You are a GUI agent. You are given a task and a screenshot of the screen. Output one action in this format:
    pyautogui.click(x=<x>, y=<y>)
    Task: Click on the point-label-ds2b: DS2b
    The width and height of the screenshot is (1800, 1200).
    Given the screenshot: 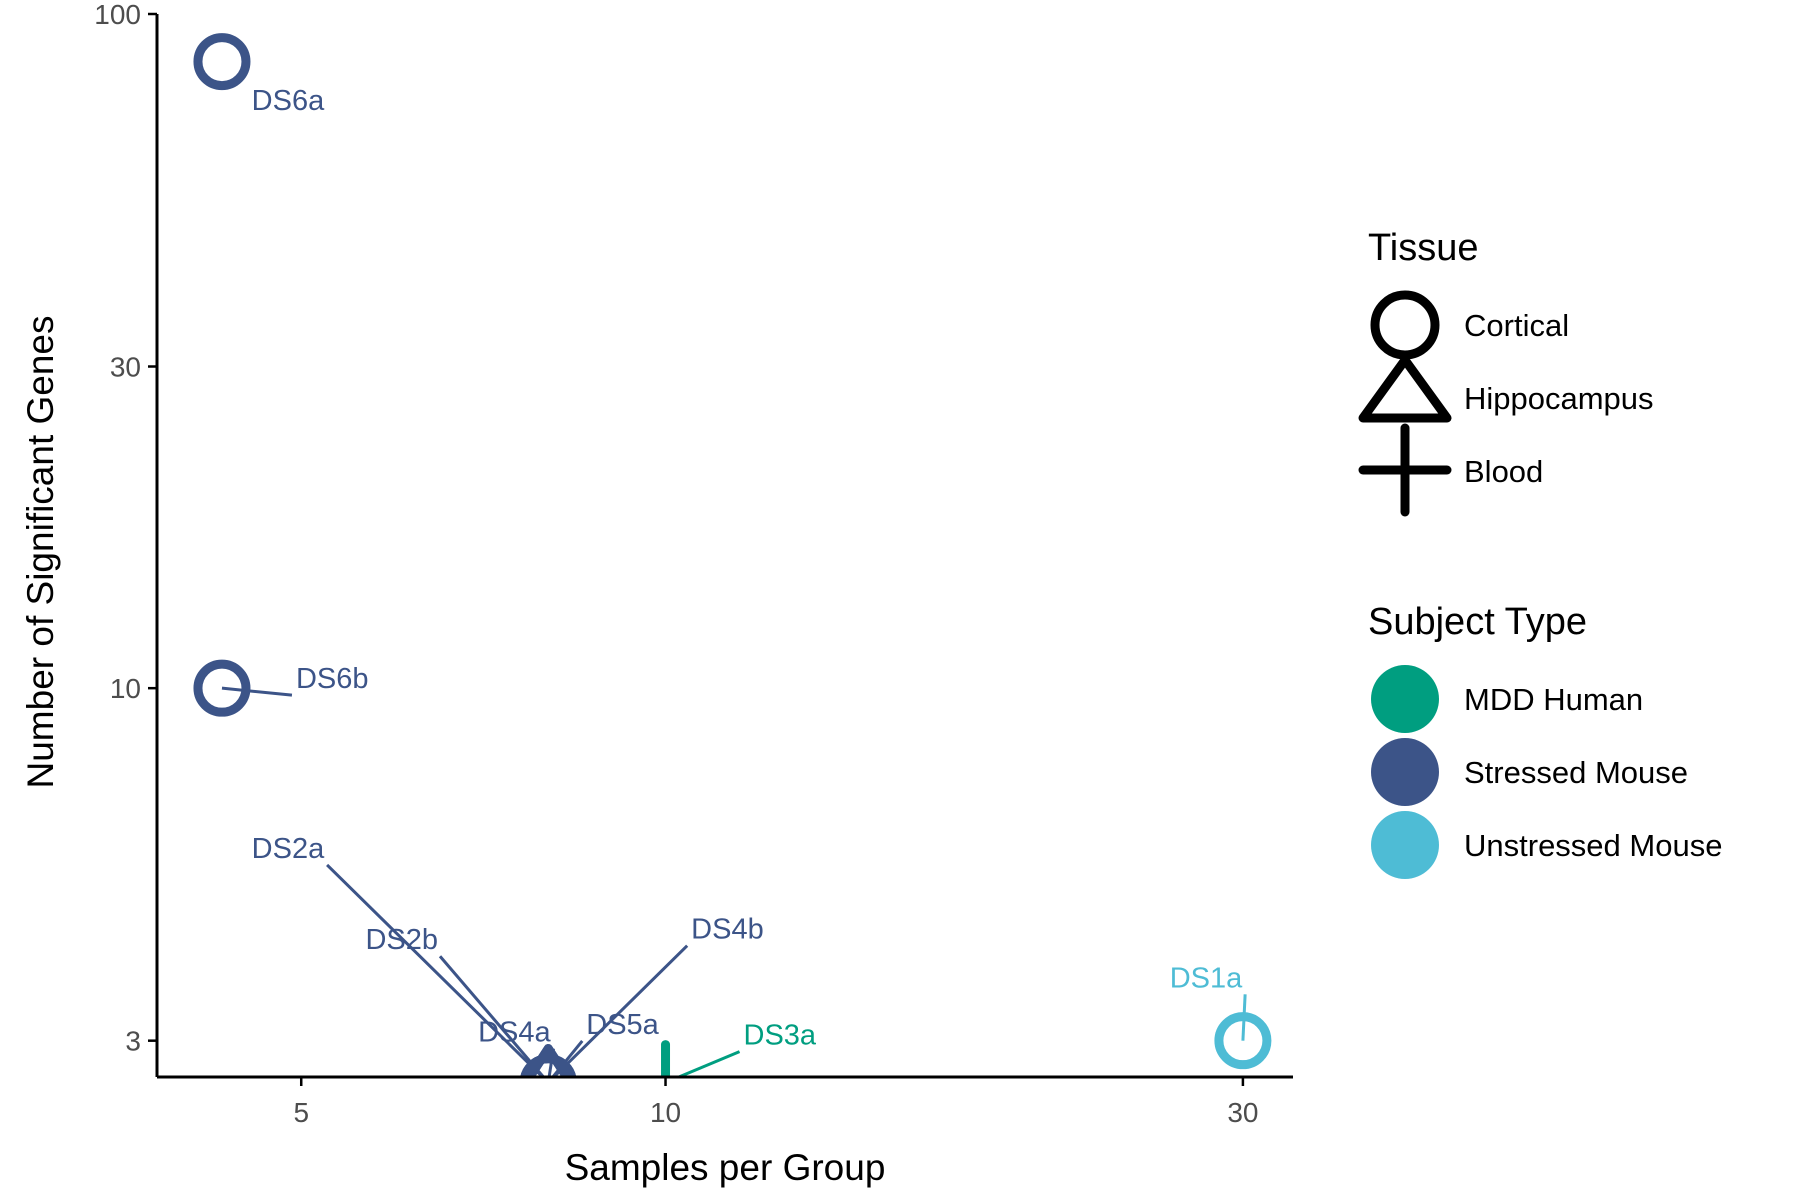 What is the action you would take?
    pyautogui.click(x=401, y=940)
    